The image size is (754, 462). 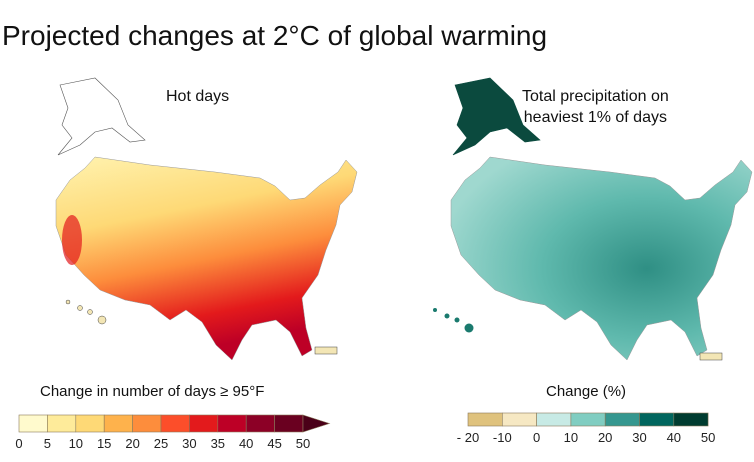 I want to click on colorbar-tick-label: 45, so click(x=274, y=443).